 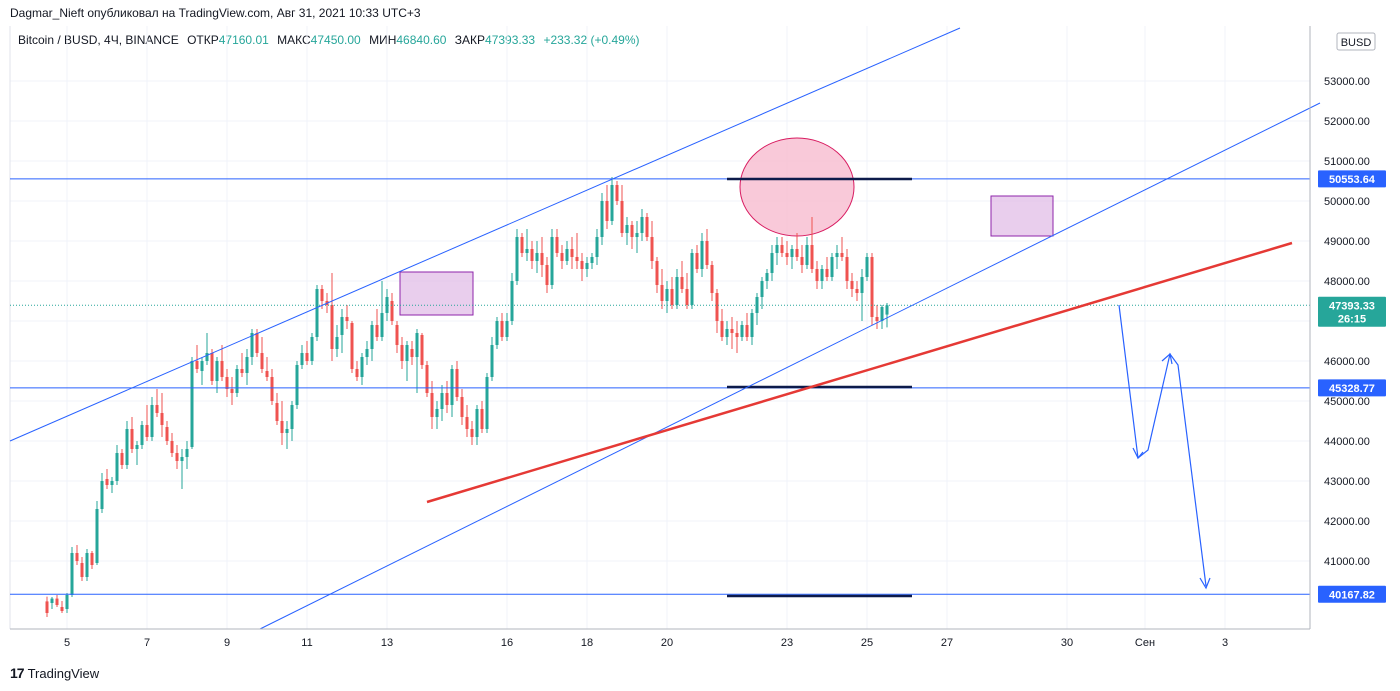 What do you see at coordinates (54, 673) in the screenshot?
I see `tradingview-logo: 17 TradingView` at bounding box center [54, 673].